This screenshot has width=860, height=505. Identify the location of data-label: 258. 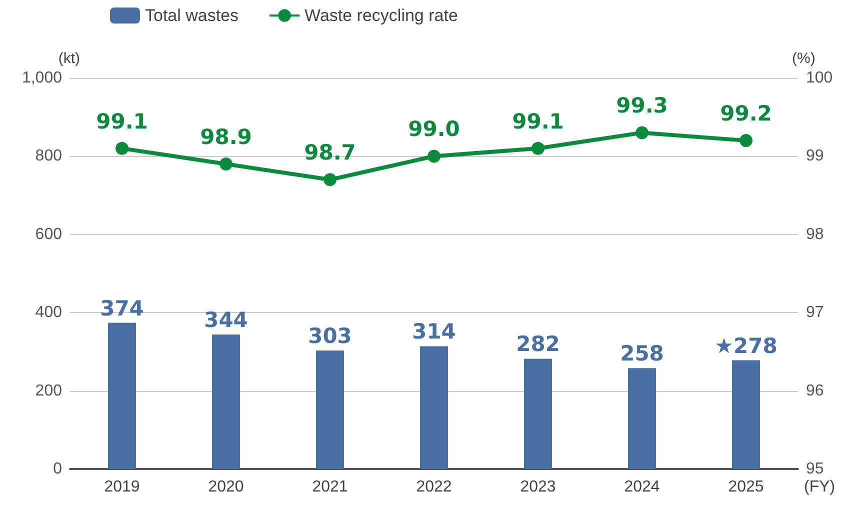
(642, 354).